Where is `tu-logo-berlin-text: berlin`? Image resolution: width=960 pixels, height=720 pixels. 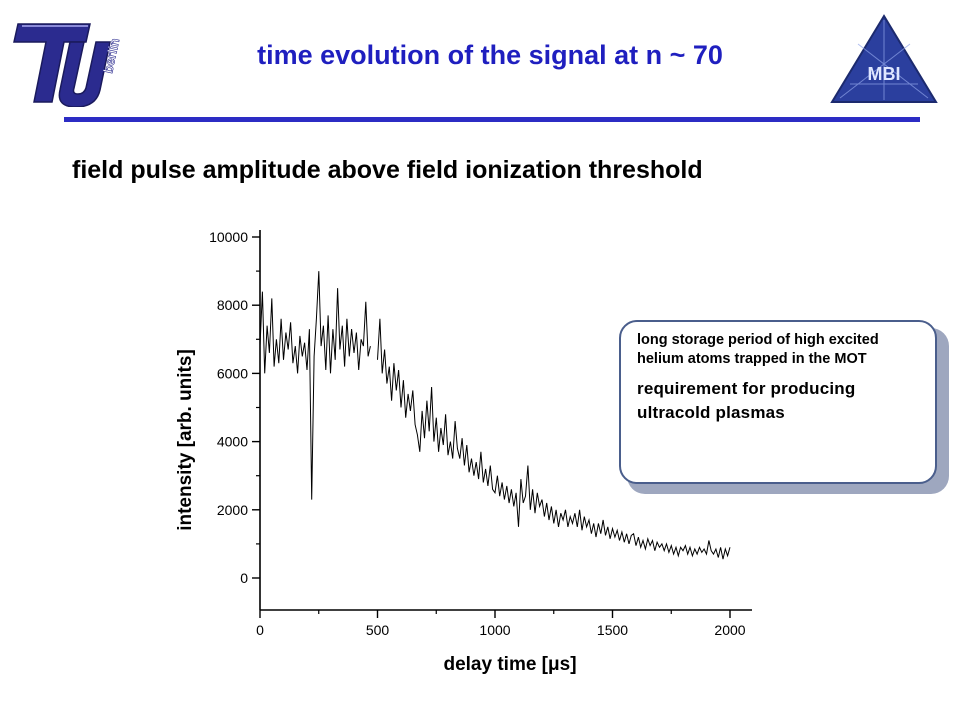 tu-logo-berlin-text: berlin is located at coordinates (111, 56).